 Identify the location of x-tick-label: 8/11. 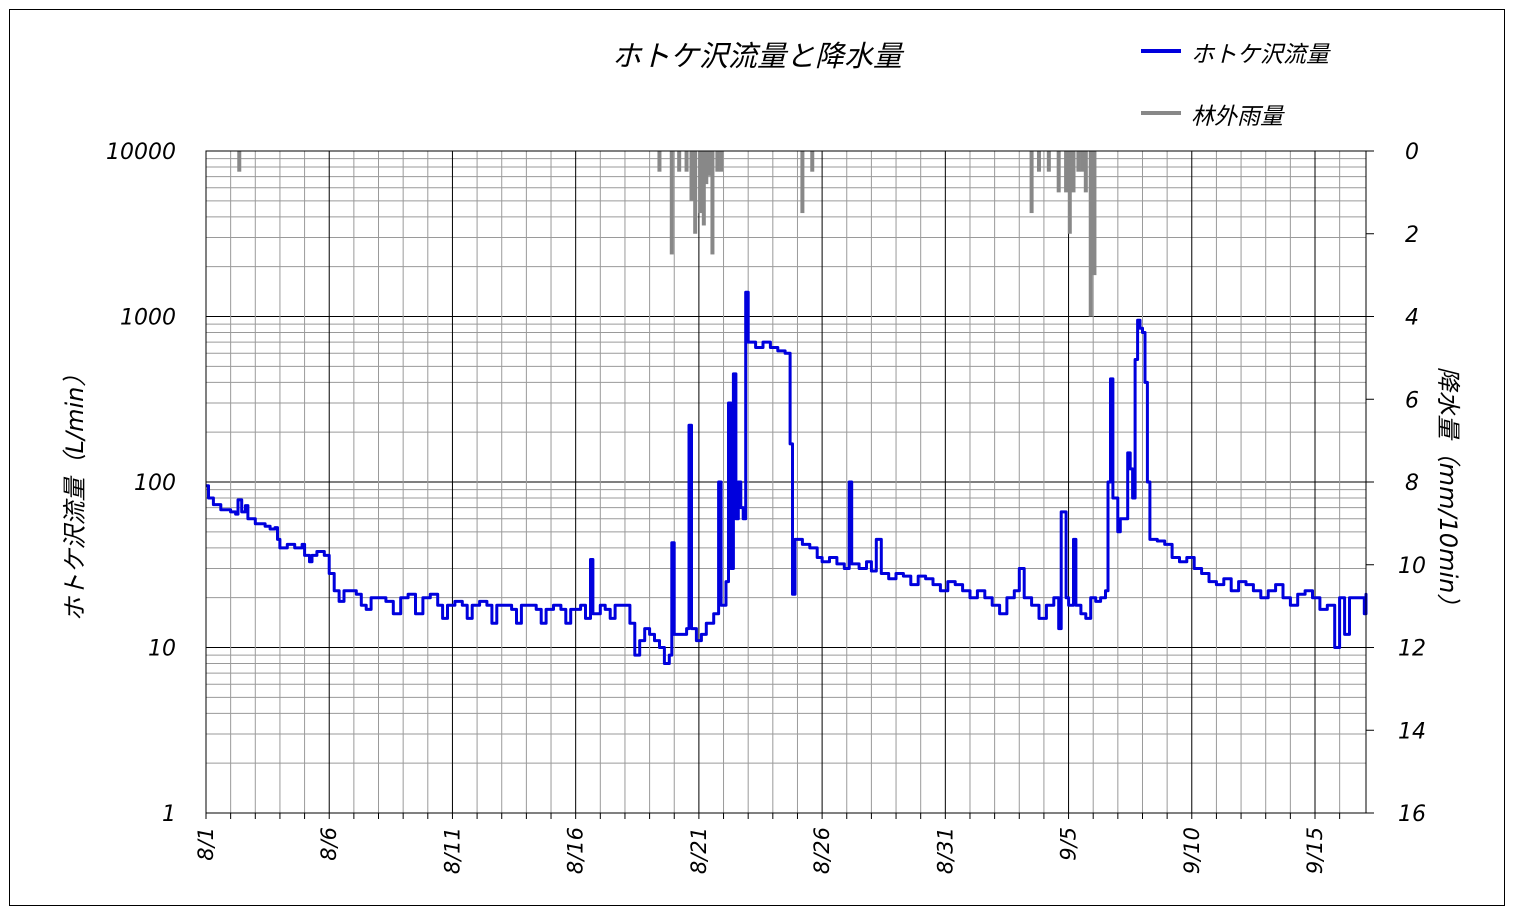
(452, 850).